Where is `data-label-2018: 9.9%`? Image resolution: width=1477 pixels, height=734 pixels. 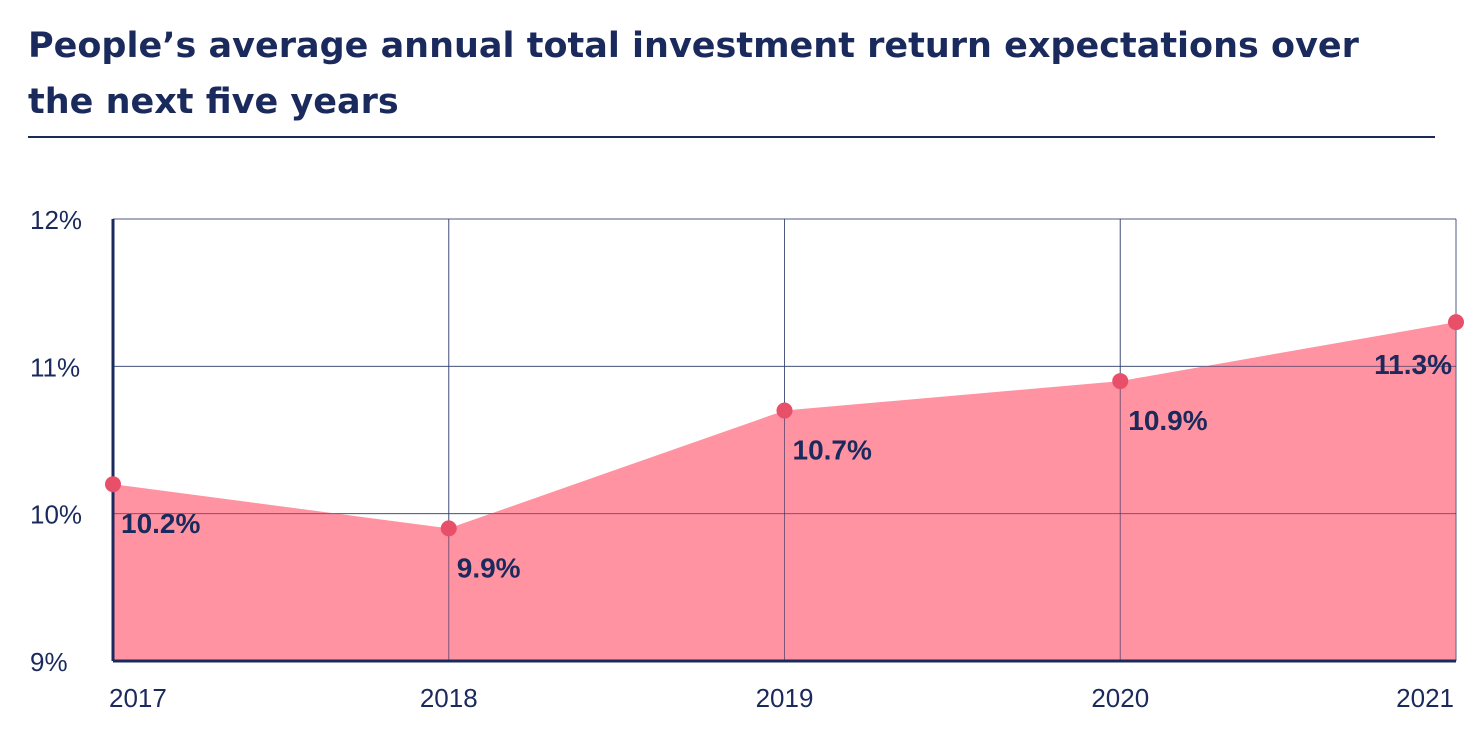 data-label-2018: 9.9% is located at coordinates (489, 567).